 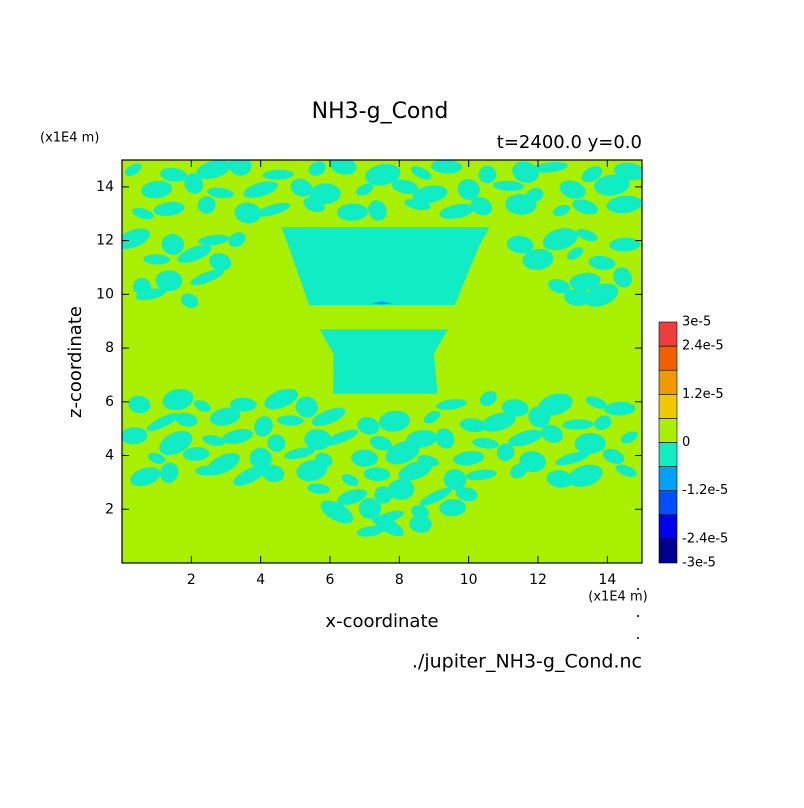 I want to click on colorbar-label: -3e-5, so click(x=699, y=563).